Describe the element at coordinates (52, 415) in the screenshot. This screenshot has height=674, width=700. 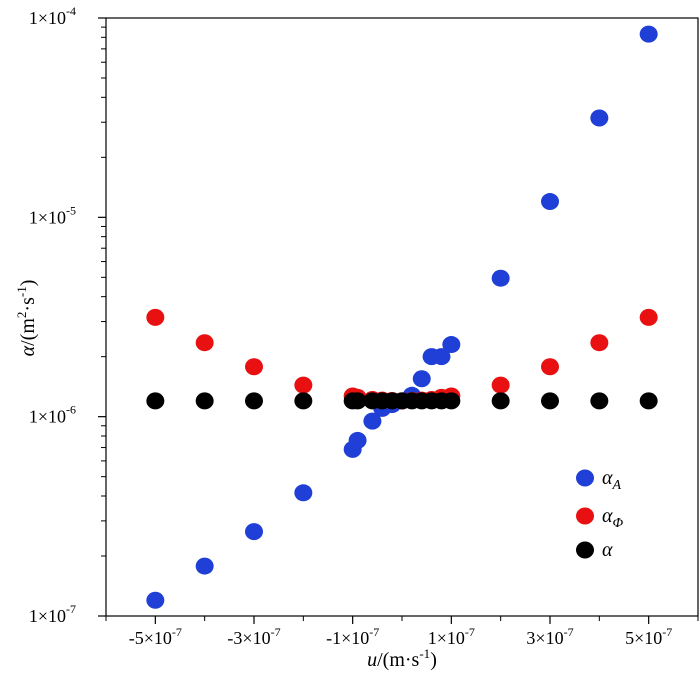
I see `y-tick-label: 1×10⁻⁶` at that location.